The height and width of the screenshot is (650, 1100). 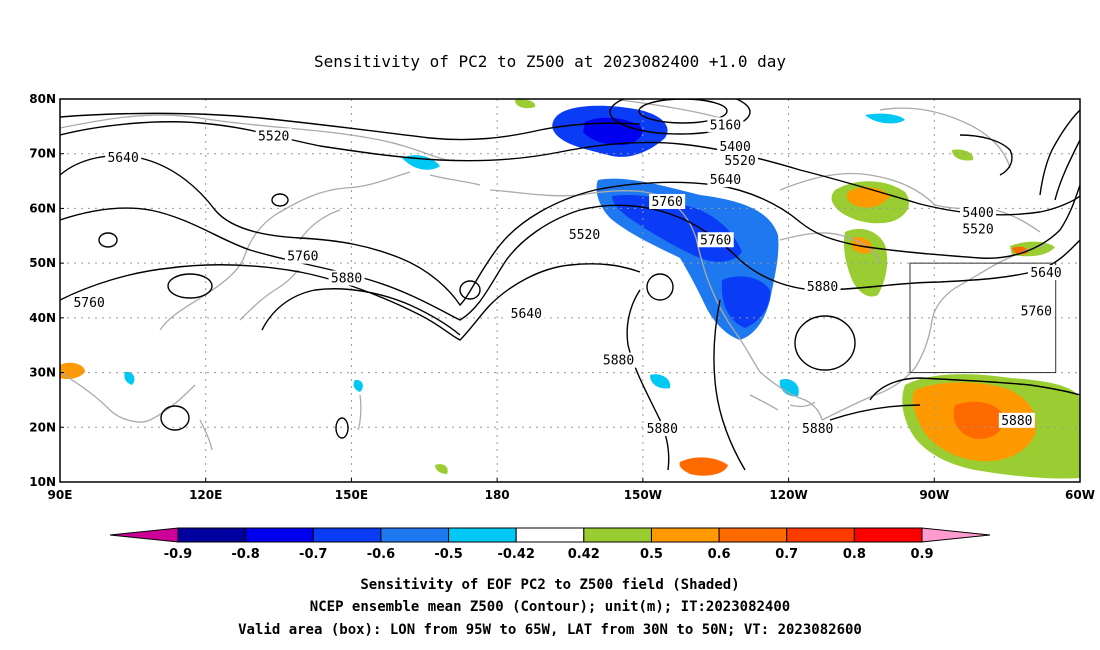 What do you see at coordinates (42, 208) in the screenshot?
I see `lat-tick-label: 60N` at bounding box center [42, 208].